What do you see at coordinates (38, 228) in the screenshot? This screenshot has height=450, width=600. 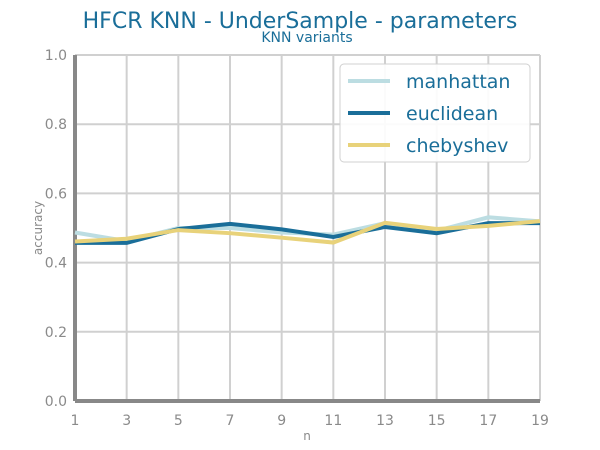 I see `y-axis-label: accuracy` at bounding box center [38, 228].